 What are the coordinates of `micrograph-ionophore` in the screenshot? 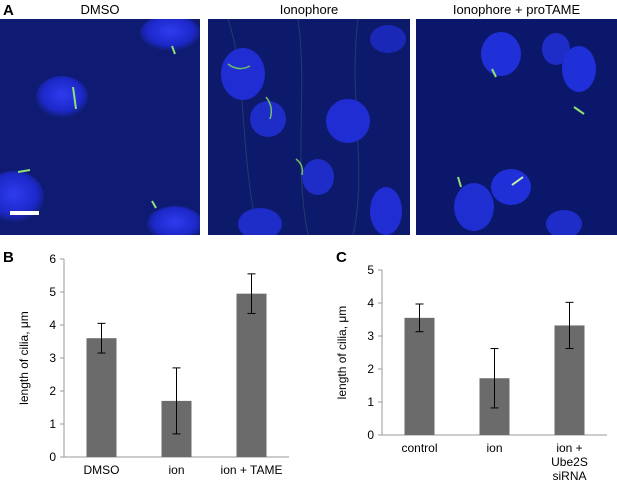 It's located at (309, 127).